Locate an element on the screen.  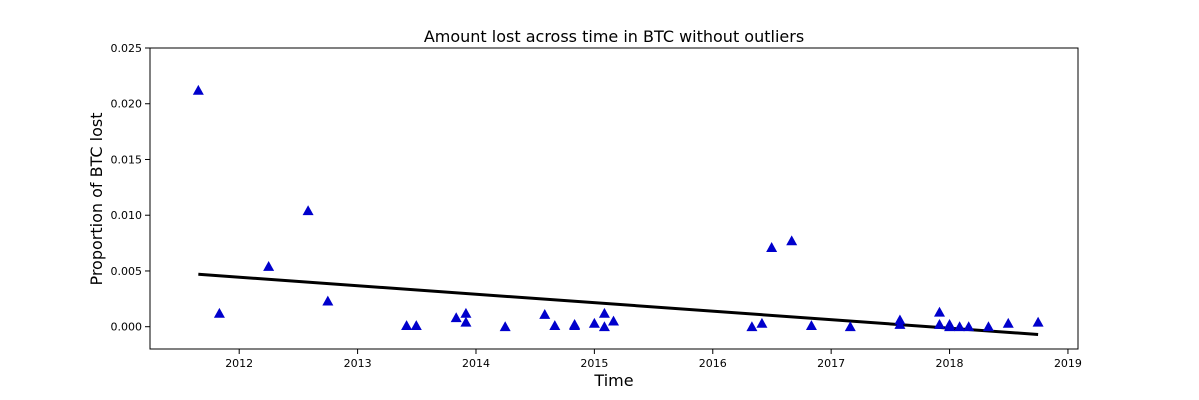
y-tick-label: 0.015 is located at coordinates (127, 159).